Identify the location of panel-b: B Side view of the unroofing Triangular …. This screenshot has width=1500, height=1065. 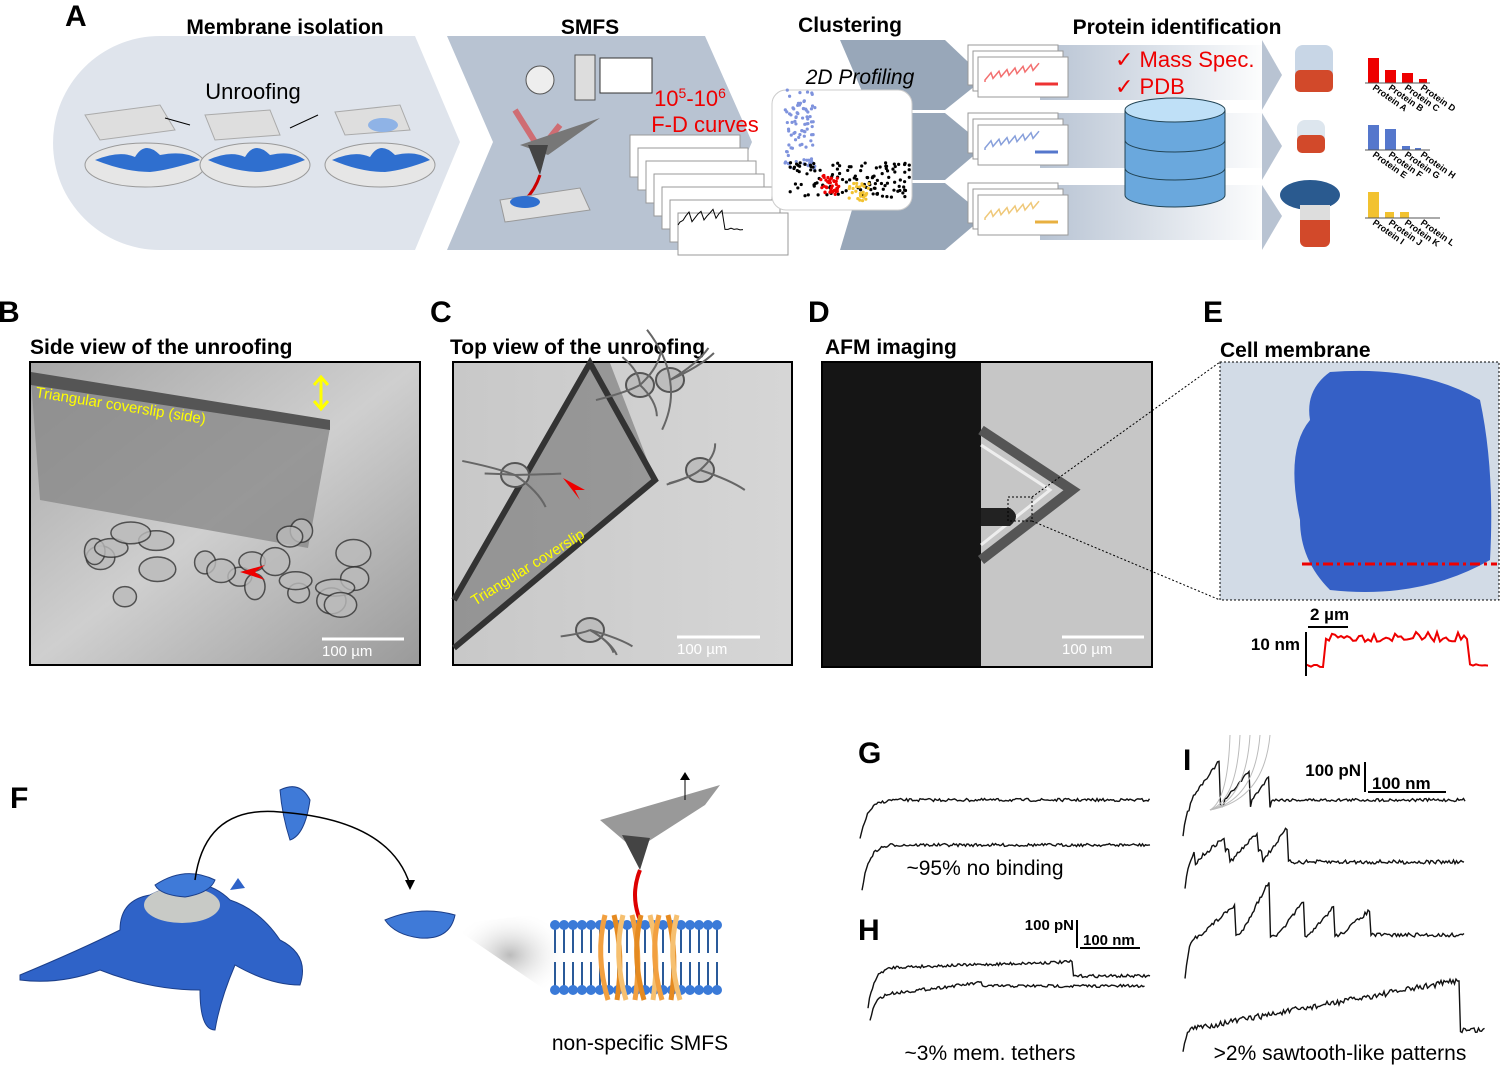
(210, 481).